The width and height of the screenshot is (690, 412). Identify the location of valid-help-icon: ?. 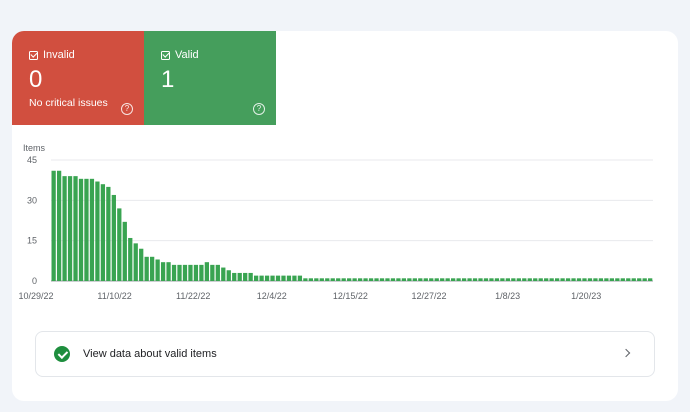
(259, 109).